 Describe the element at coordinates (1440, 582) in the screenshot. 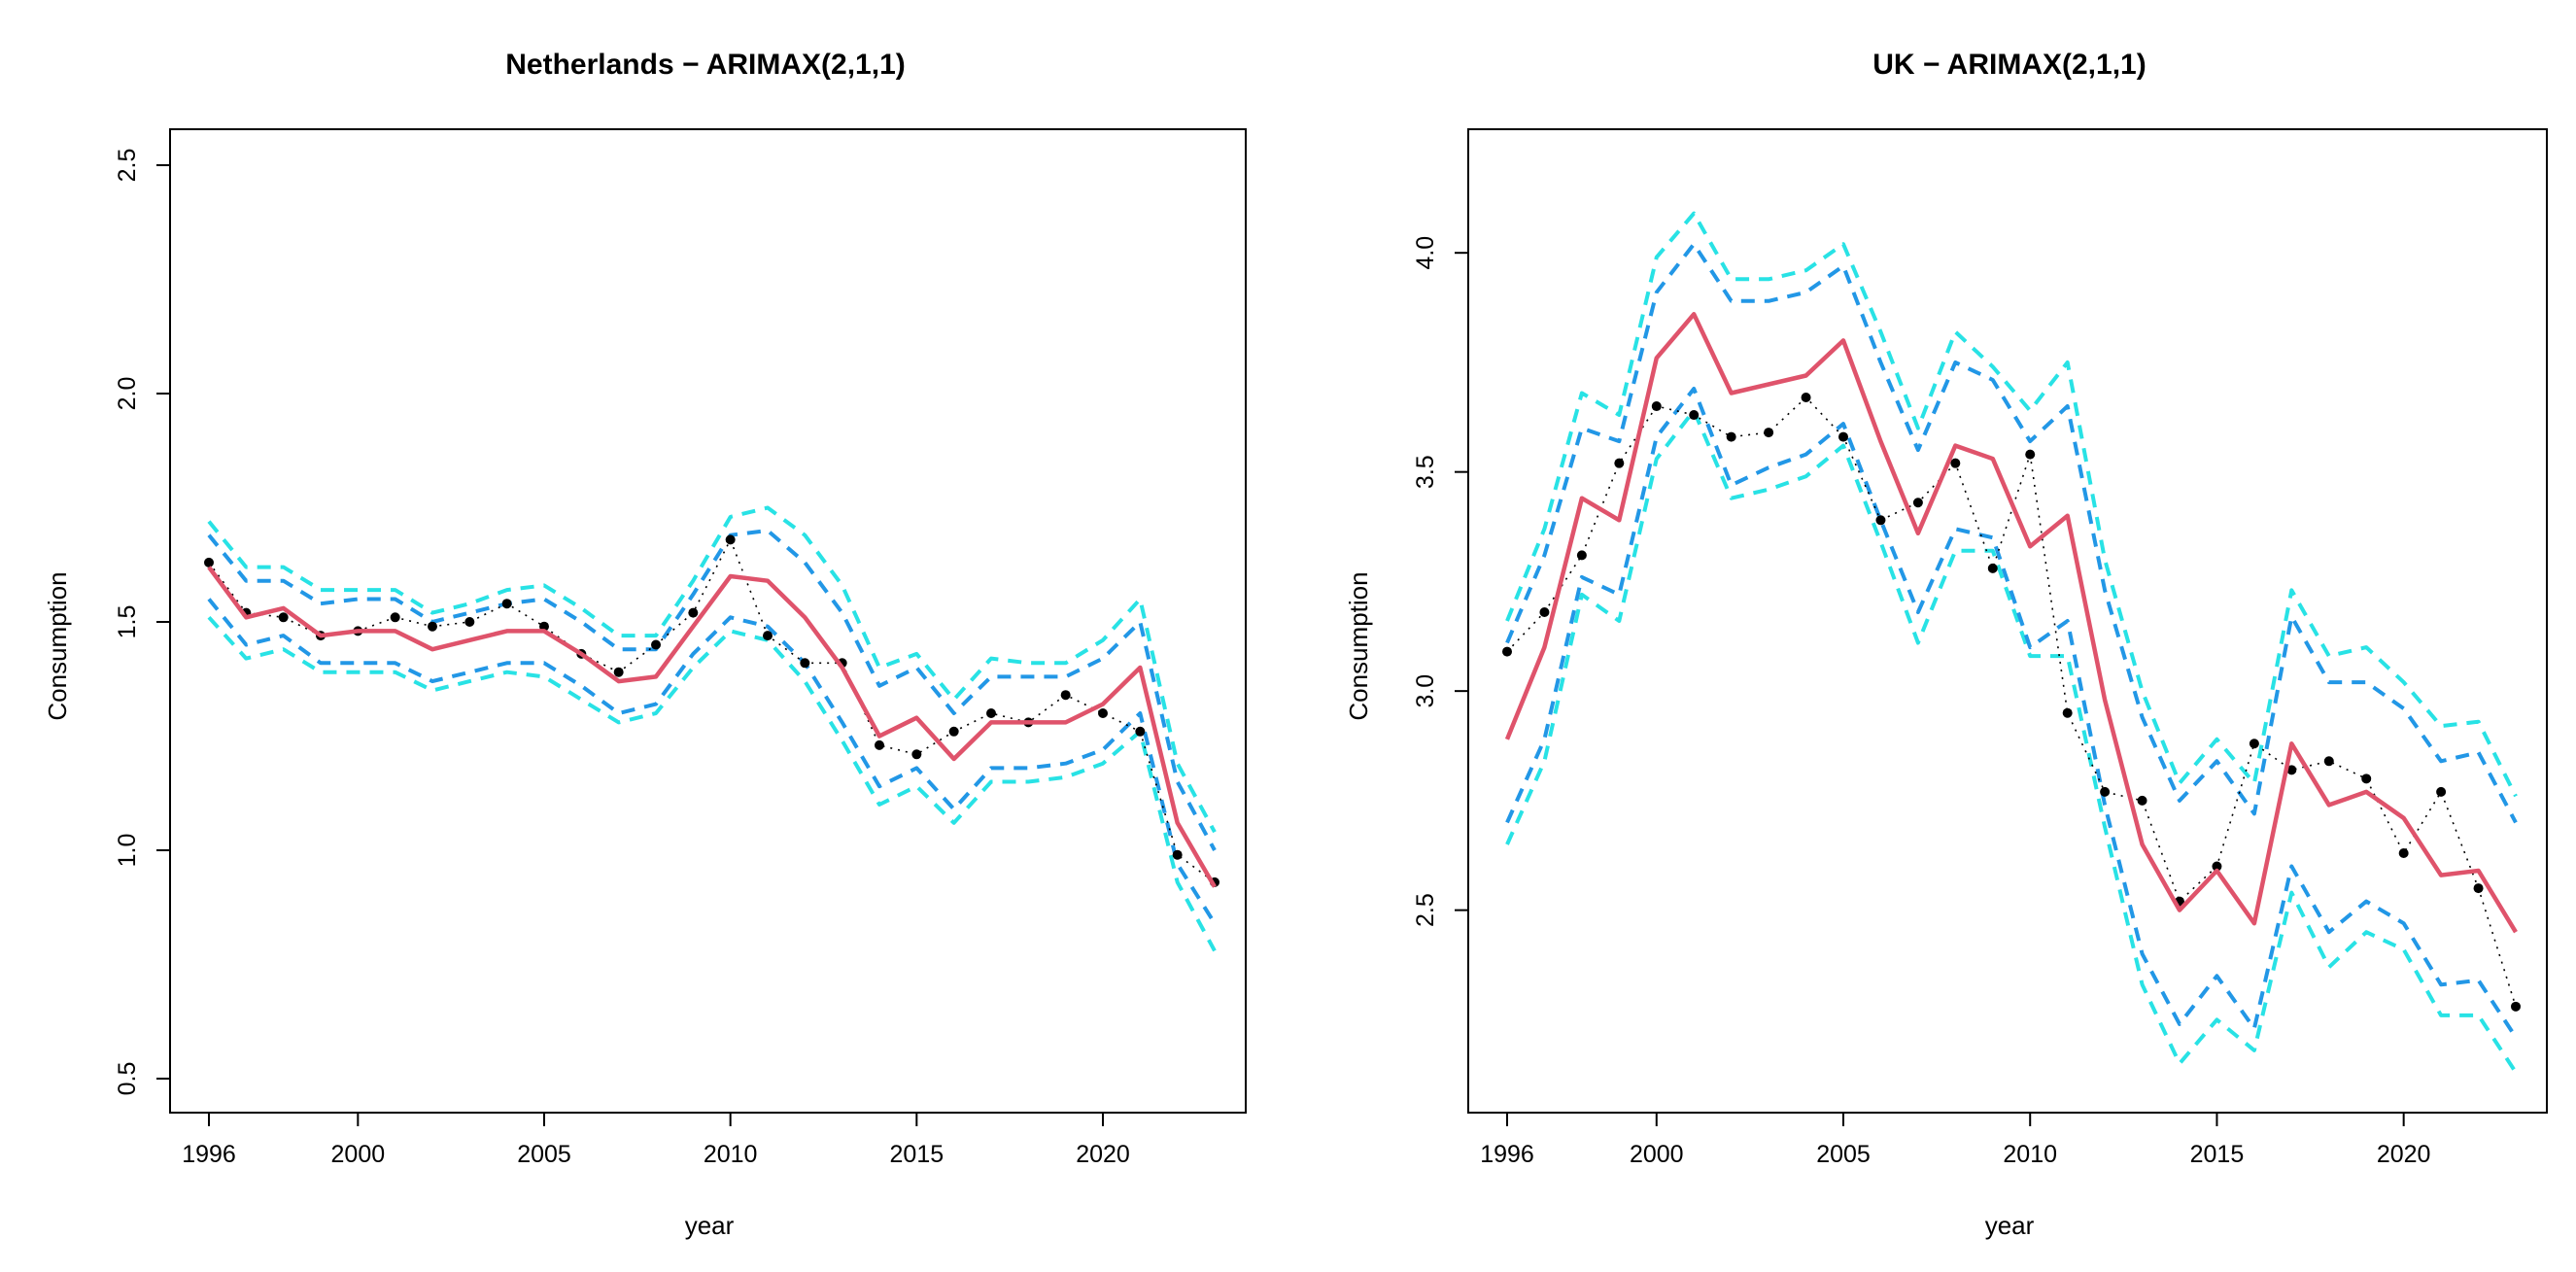

I see `y-axis: 2.5 3.0 3.5 4.0` at that location.